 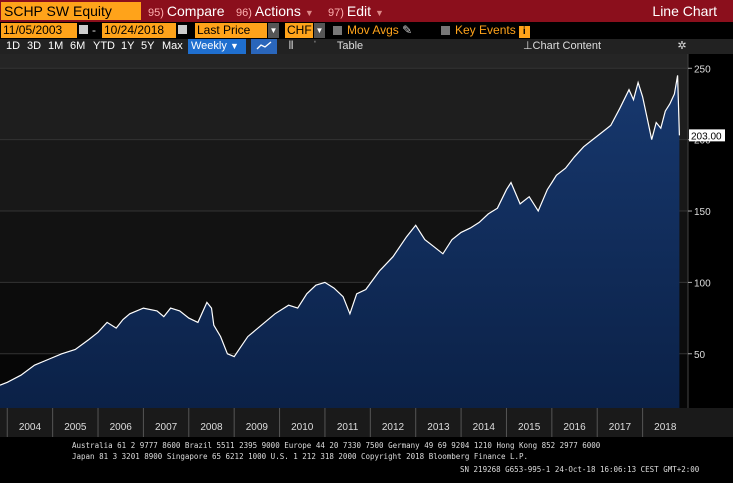 What do you see at coordinates (277, 11) in the screenshot?
I see `actions-label: Actions` at bounding box center [277, 11].